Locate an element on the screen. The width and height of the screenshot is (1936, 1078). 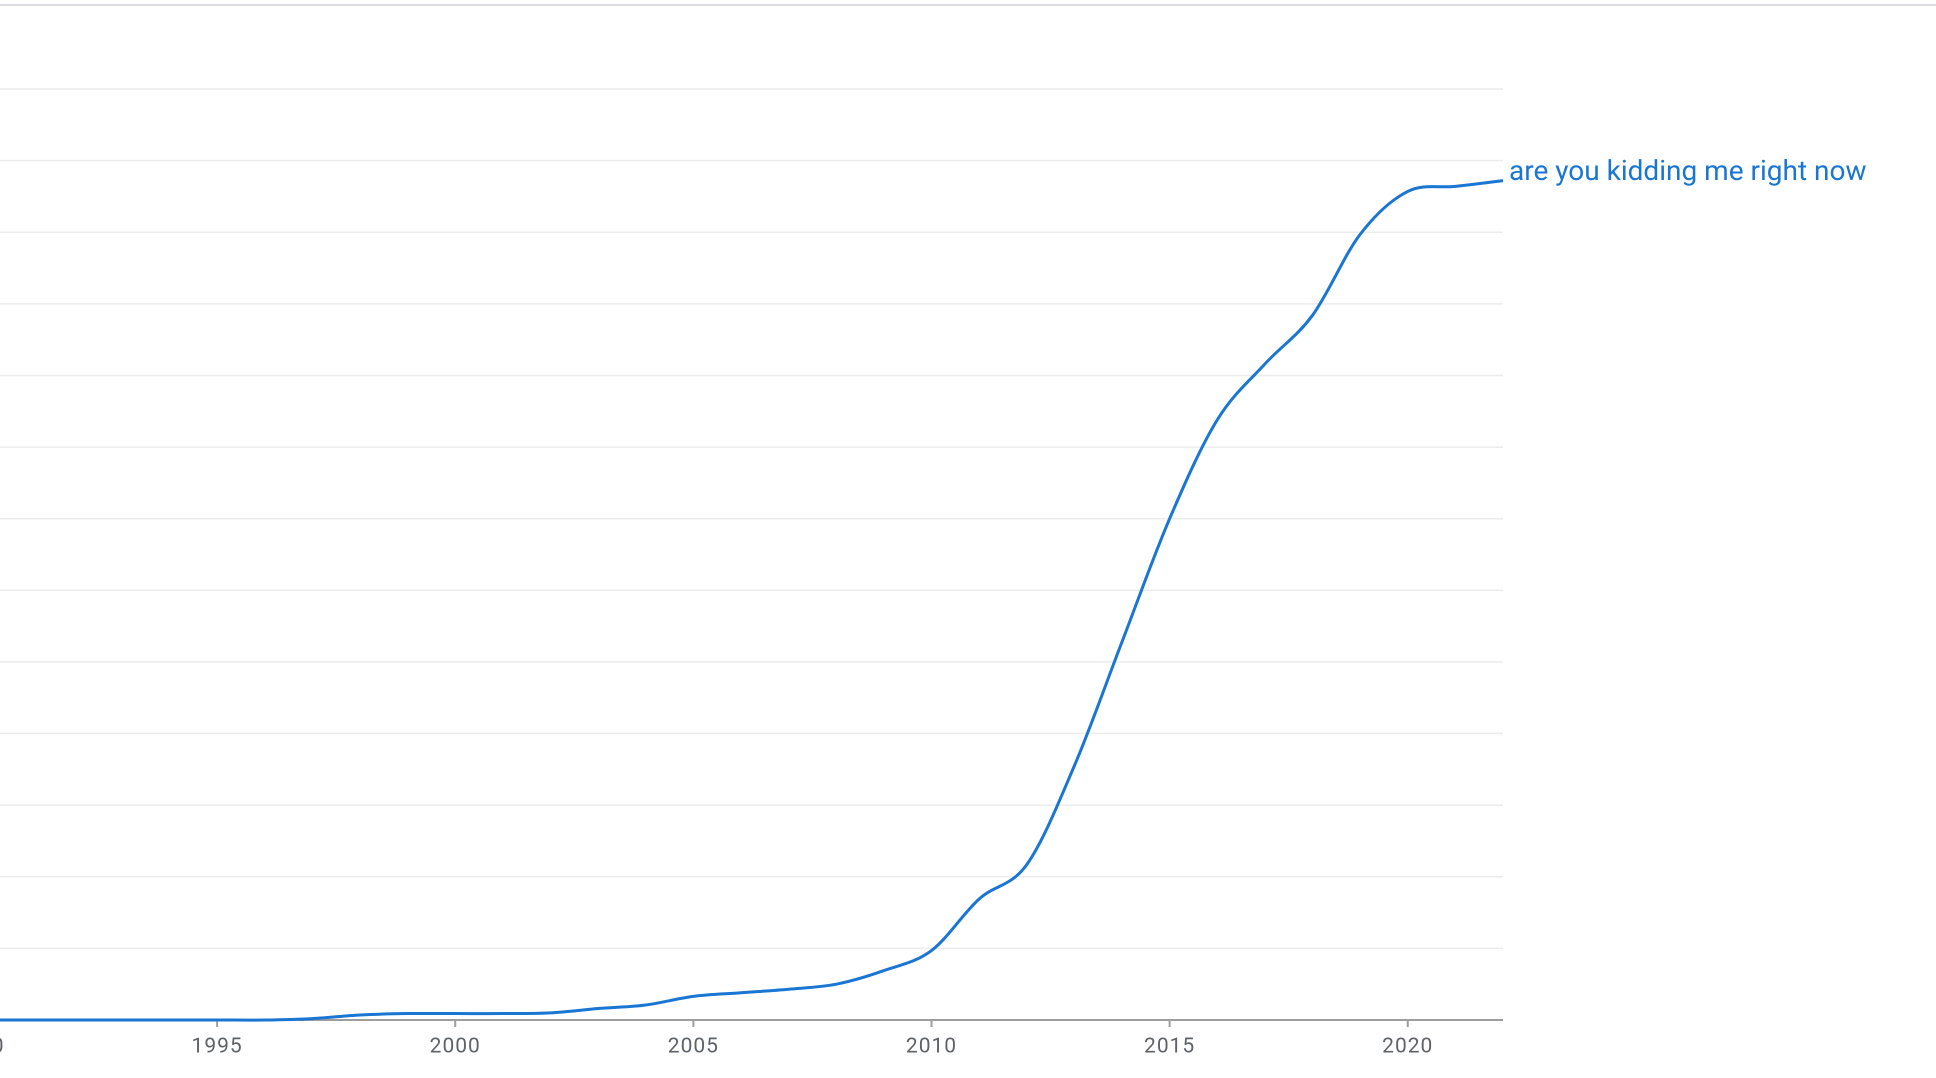
x-tick-label: 1995 is located at coordinates (217, 1047).